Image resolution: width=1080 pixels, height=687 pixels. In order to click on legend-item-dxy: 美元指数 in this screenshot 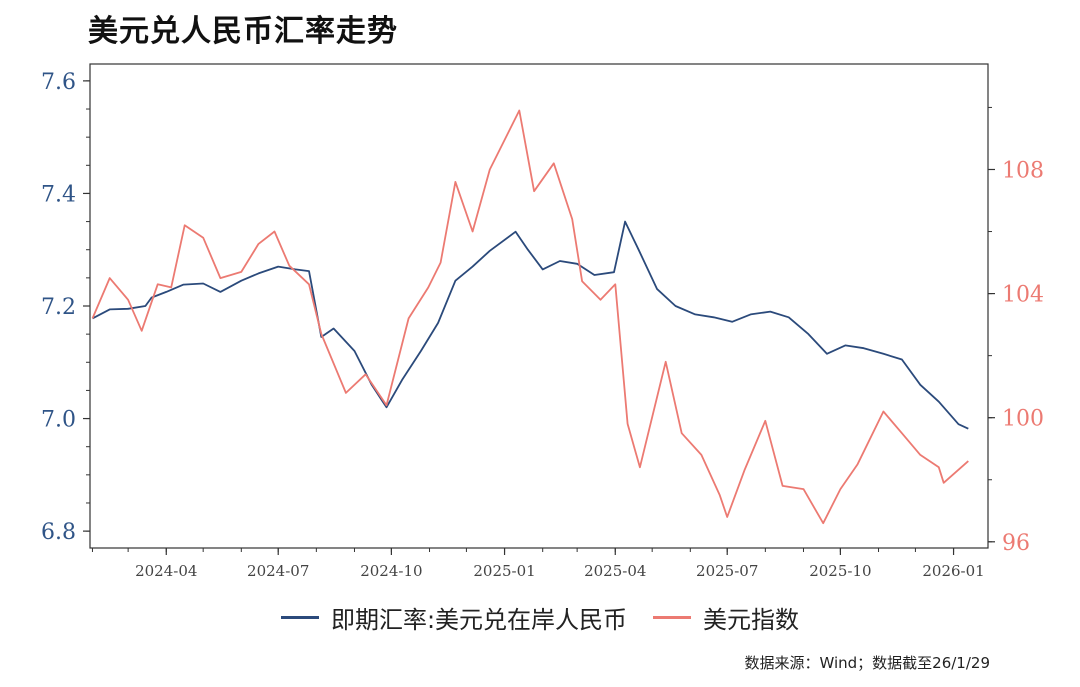, I will do `click(726, 617)`.